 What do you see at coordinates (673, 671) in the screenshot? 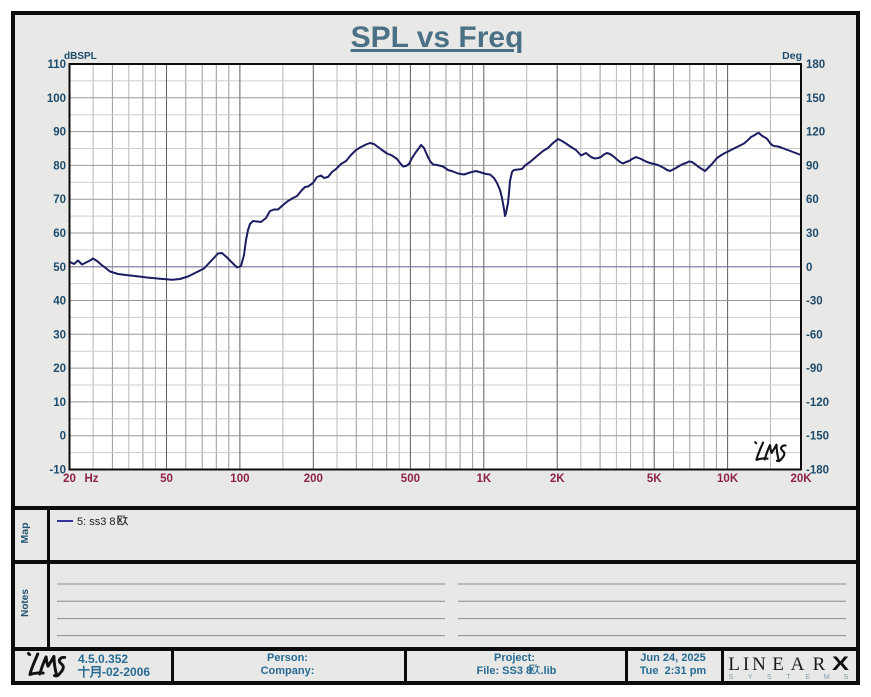
I see `svg-text: Tue 2:31 pm` at bounding box center [673, 671].